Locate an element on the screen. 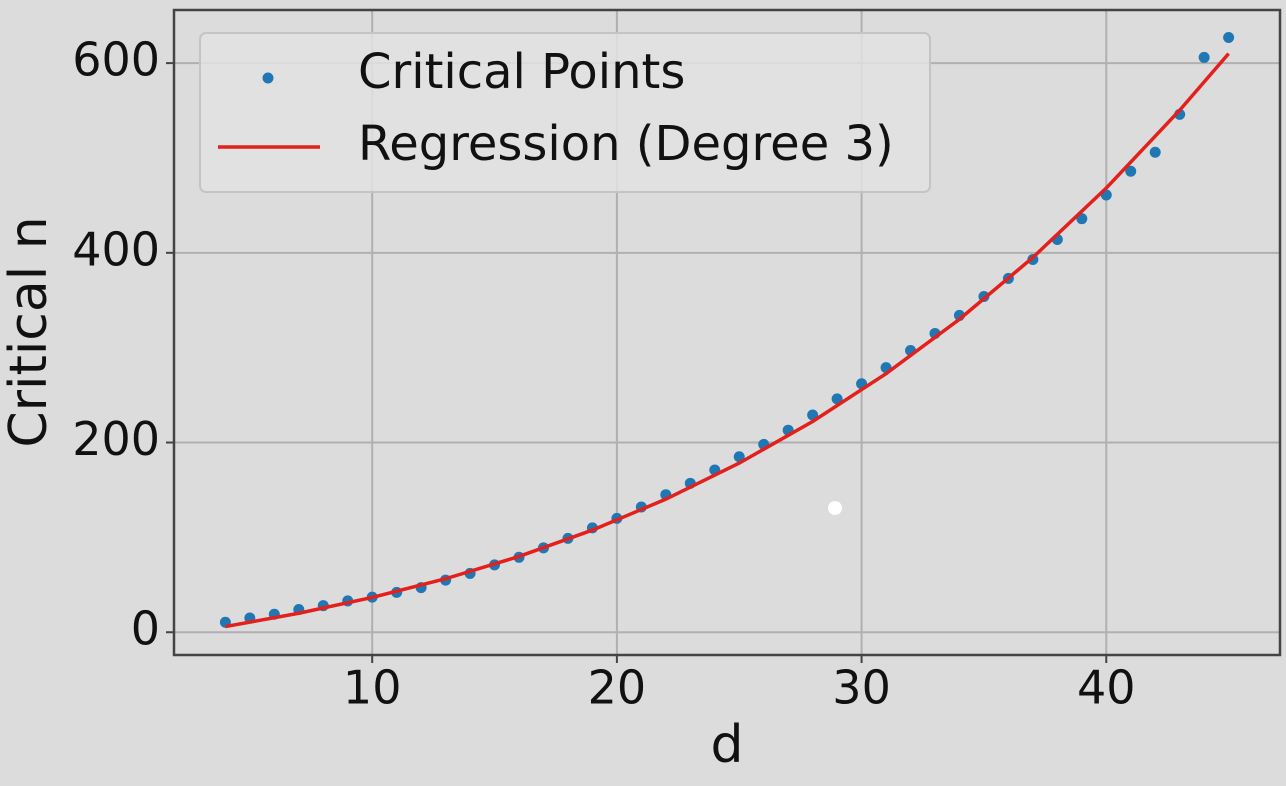  x-tick-label: 20 is located at coordinates (617, 688).